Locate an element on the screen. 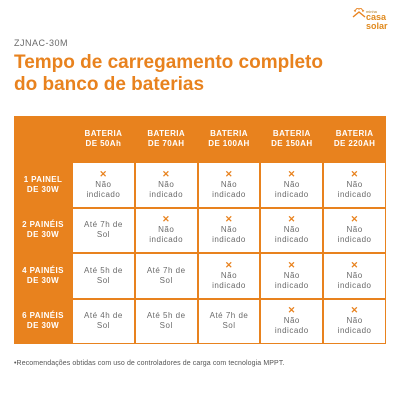 The image size is (400, 400). cell-line1: Até 4h de is located at coordinates (103, 316).